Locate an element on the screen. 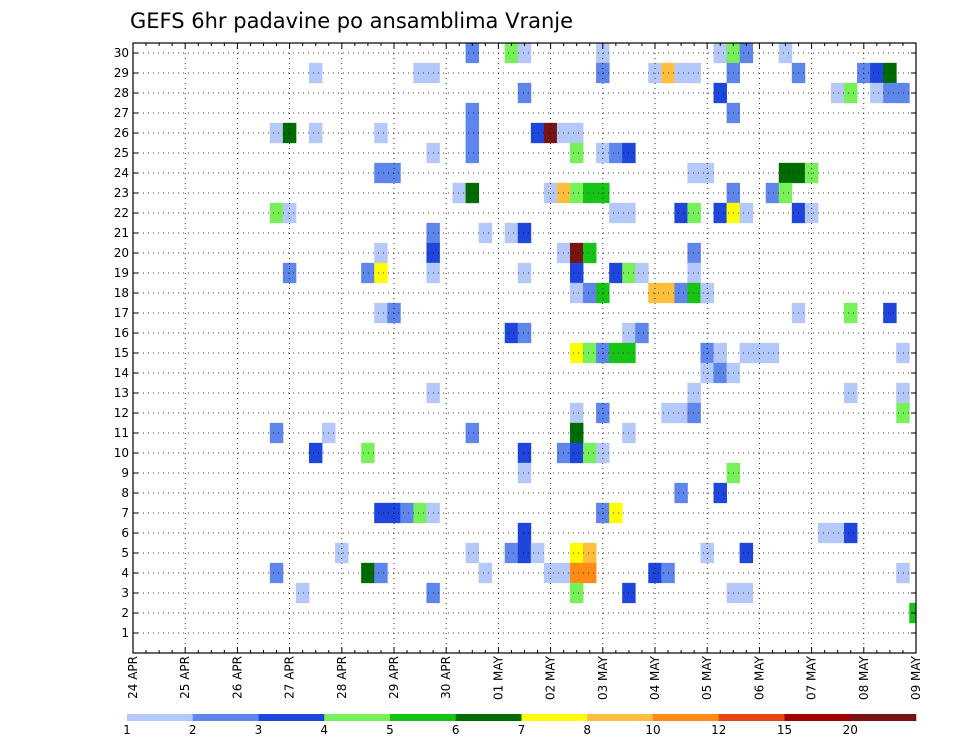  colorbar-tick-label: 7 is located at coordinates (522, 730).